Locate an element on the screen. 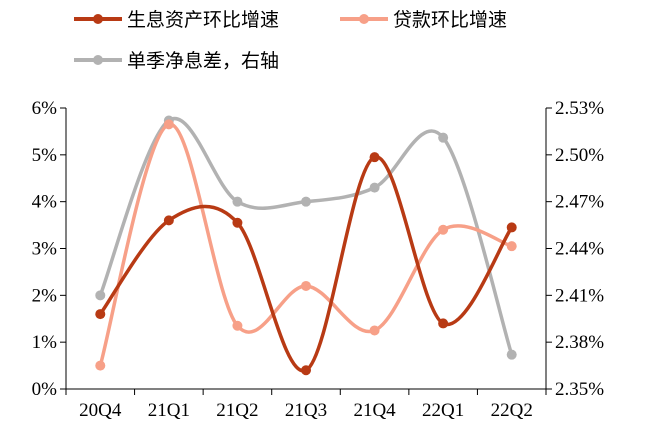 This screenshot has height=432, width=646. right-tick-label: 2.50% is located at coordinates (579, 155).